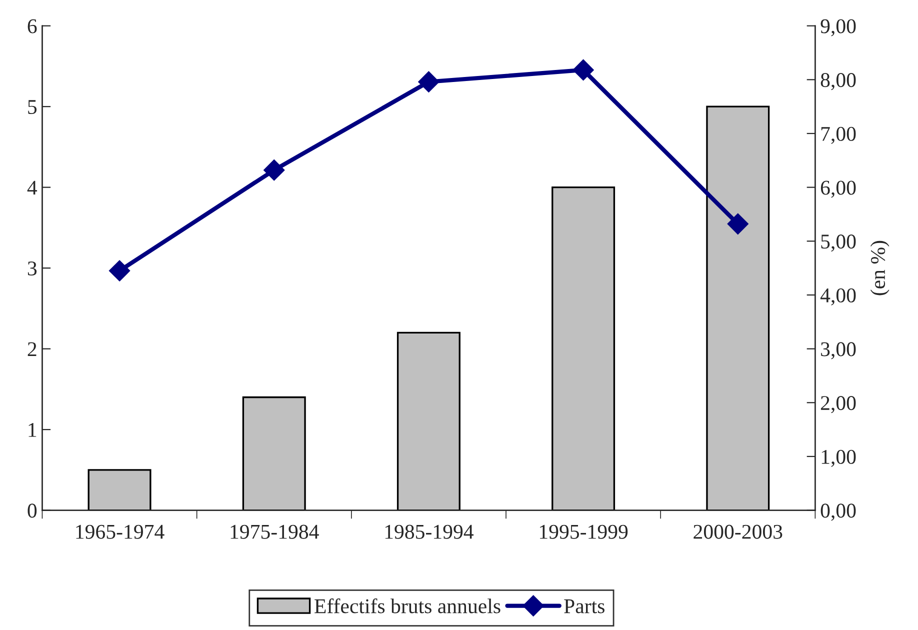 The width and height of the screenshot is (918, 630). Describe the element at coordinates (838, 243) in the screenshot. I see `y2-tick-label: 5,00` at that location.